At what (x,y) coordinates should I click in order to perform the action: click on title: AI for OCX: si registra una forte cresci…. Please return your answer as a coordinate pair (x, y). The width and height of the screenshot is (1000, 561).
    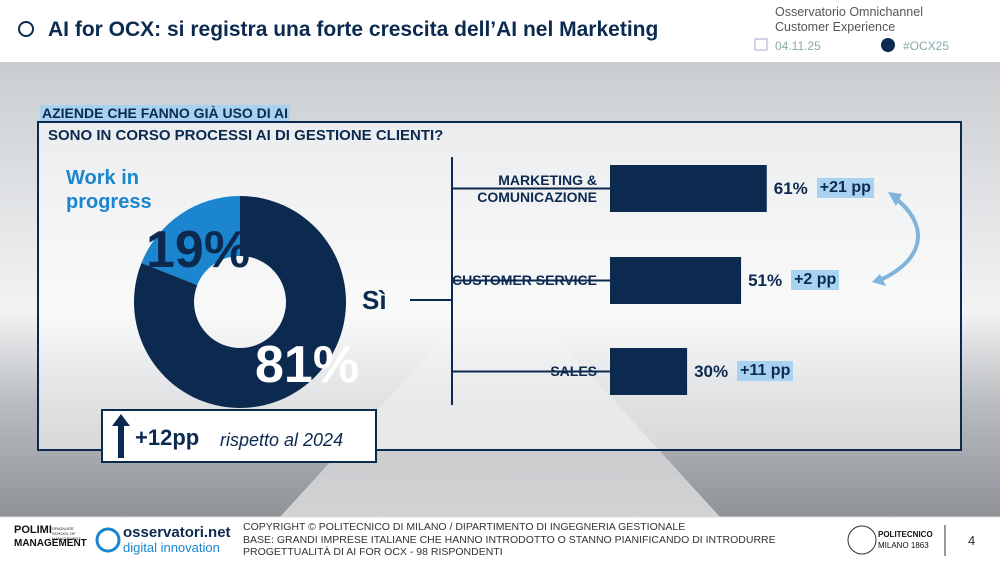
    Looking at the image, I should click on (353, 29).